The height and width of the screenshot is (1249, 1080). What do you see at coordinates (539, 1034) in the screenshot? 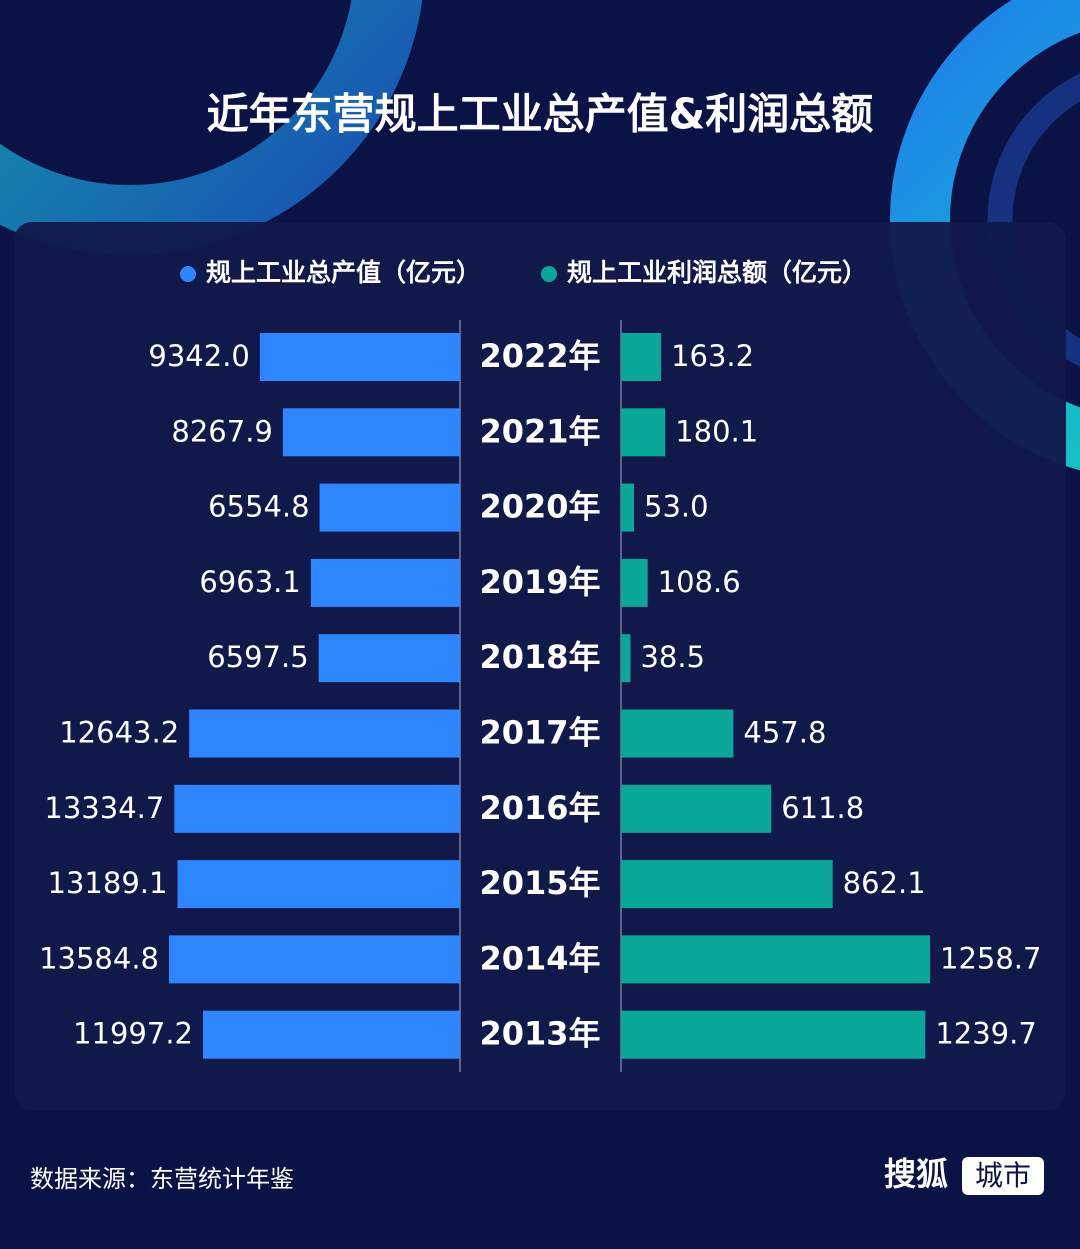
I see `category-label: 2013年` at bounding box center [539, 1034].